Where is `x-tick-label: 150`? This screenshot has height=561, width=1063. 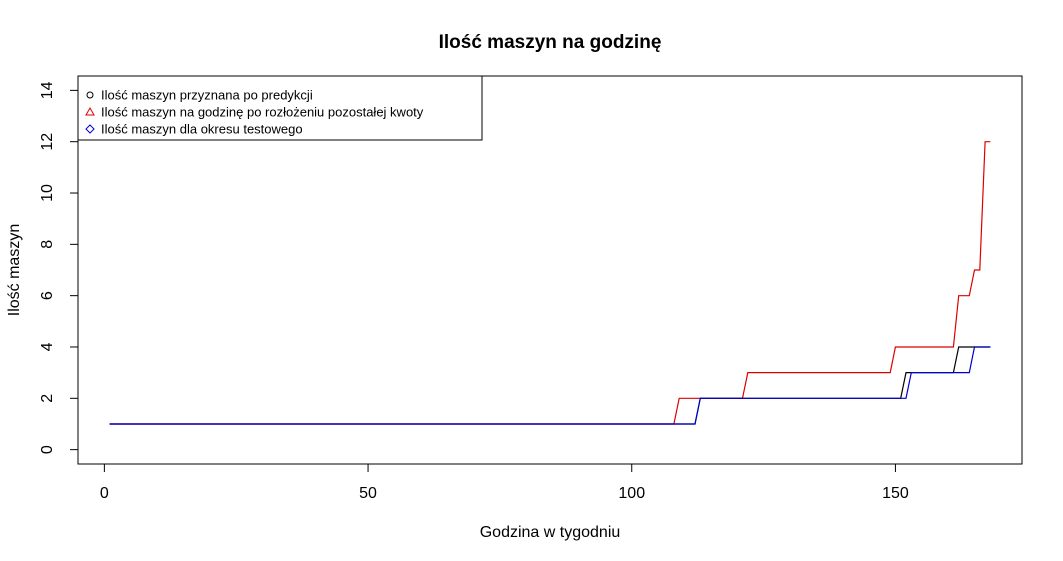
x-tick-label: 150 is located at coordinates (895, 493).